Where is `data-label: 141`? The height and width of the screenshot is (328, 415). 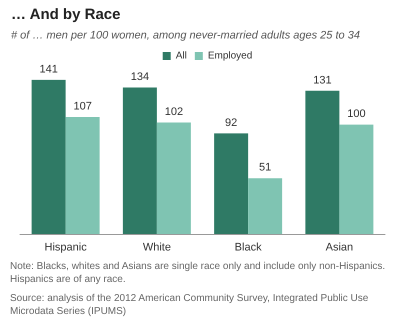
data-label: 141 is located at coordinates (48, 69).